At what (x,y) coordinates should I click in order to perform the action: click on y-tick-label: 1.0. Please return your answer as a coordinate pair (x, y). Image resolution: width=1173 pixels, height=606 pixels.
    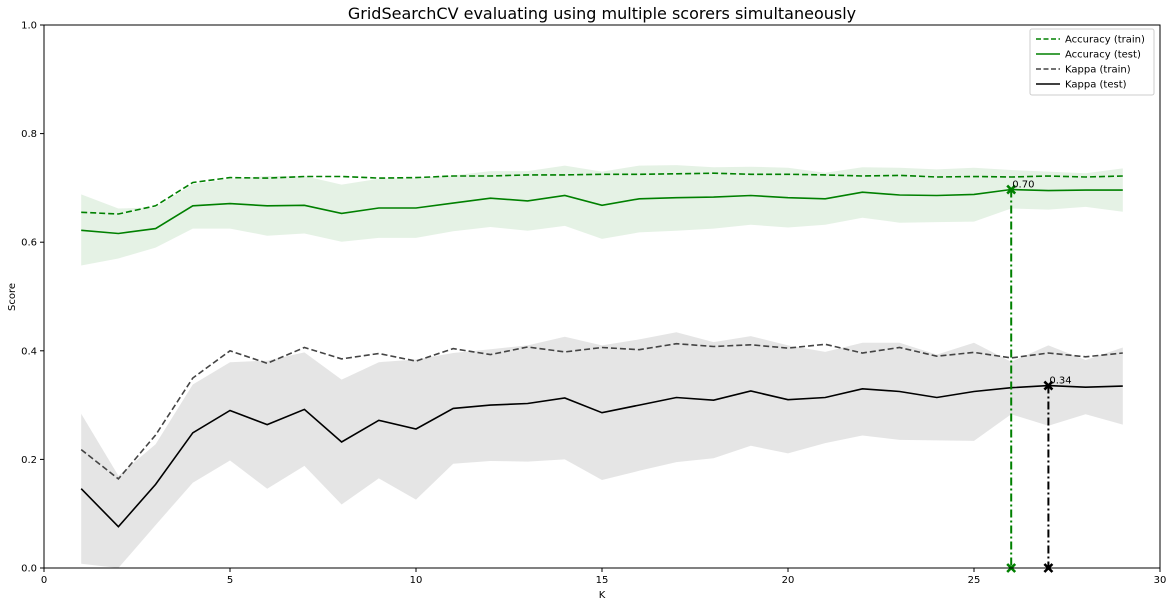
    Looking at the image, I should click on (29, 26).